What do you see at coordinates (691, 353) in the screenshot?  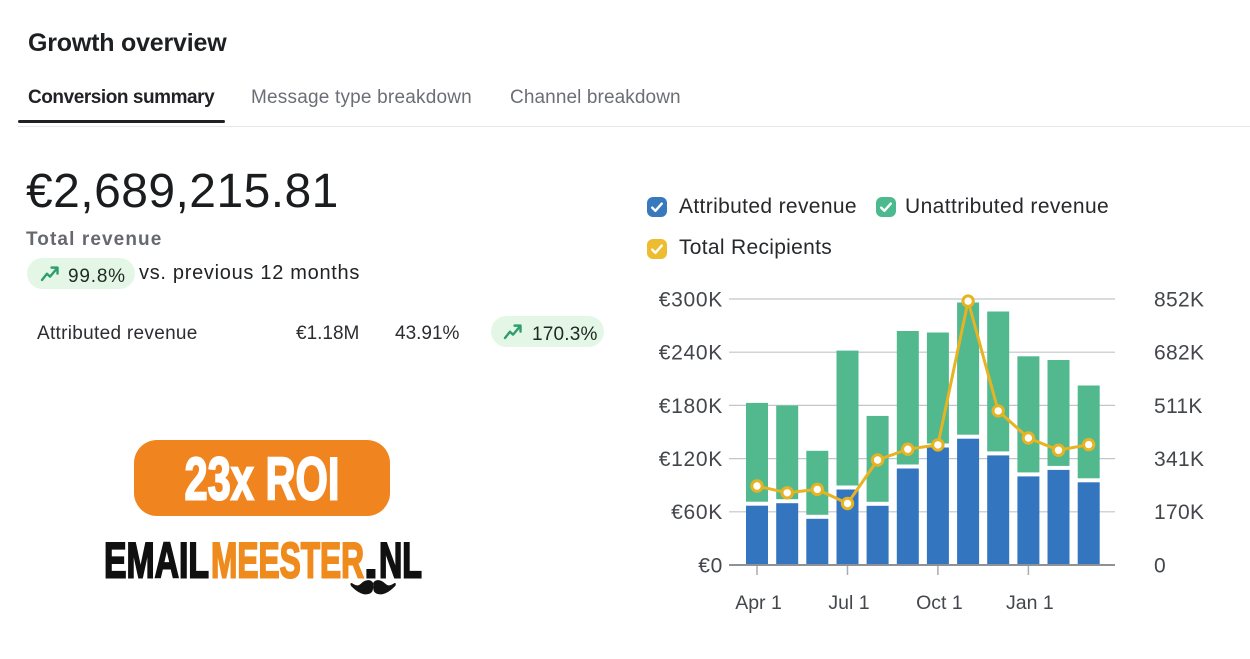 I see `svg-text: €240K` at bounding box center [691, 353].